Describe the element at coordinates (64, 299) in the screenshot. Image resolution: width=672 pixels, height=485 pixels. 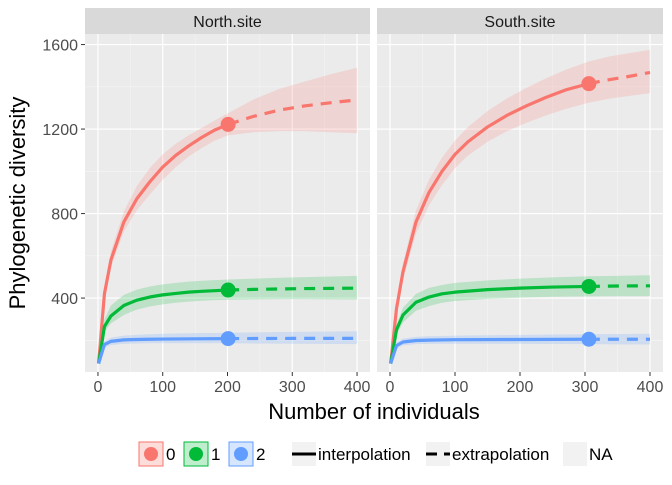
I see `y-tick-label: 400` at that location.